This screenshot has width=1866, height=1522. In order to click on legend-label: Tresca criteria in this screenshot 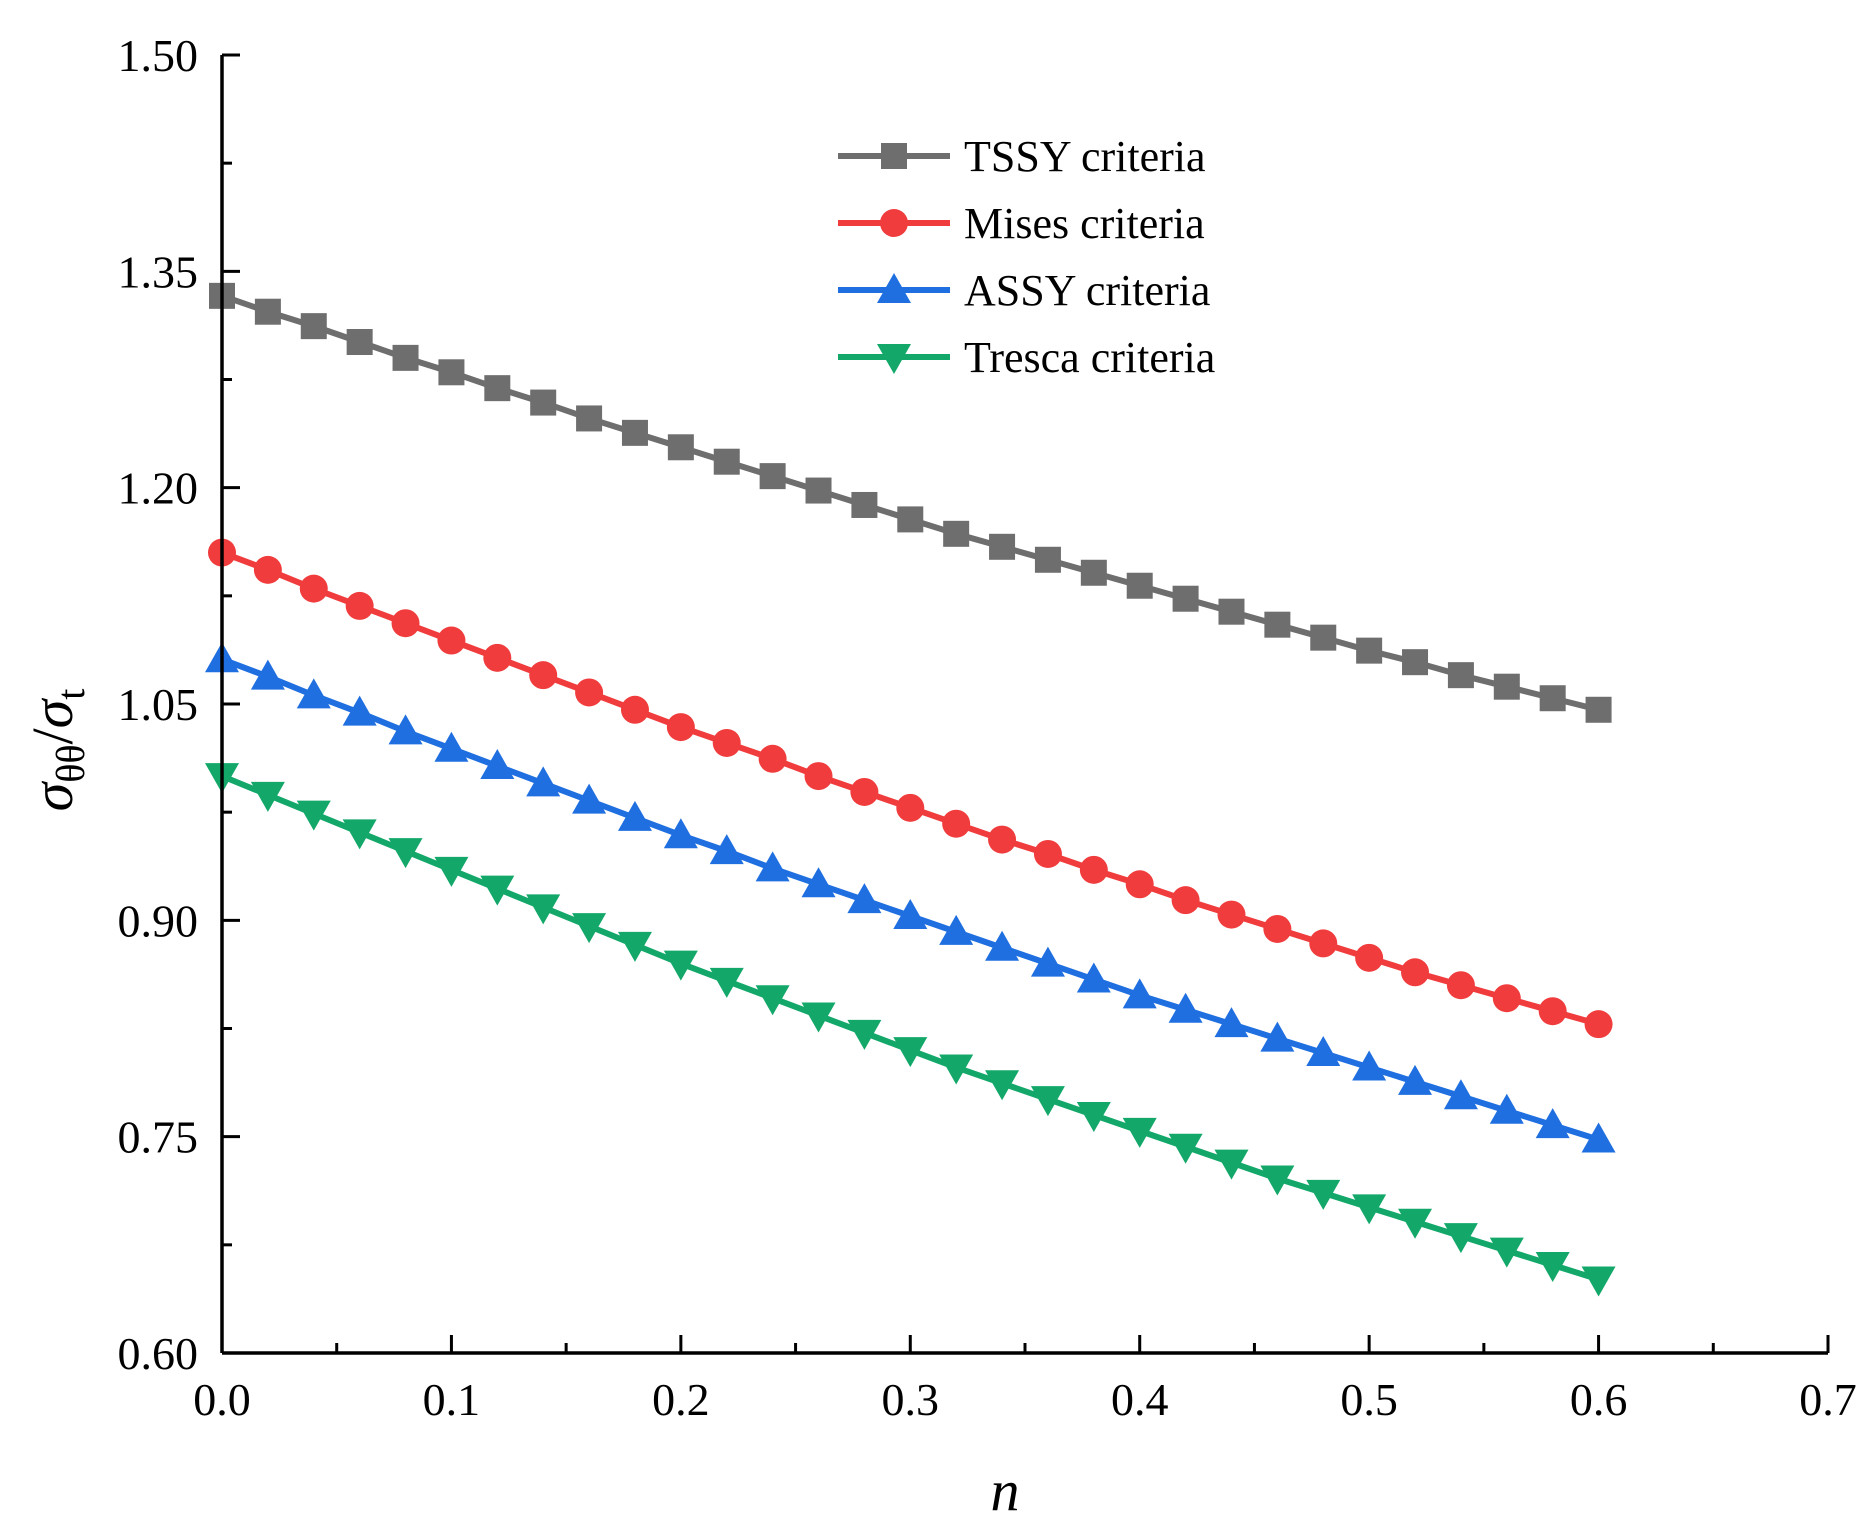, I will do `click(1089, 357)`.